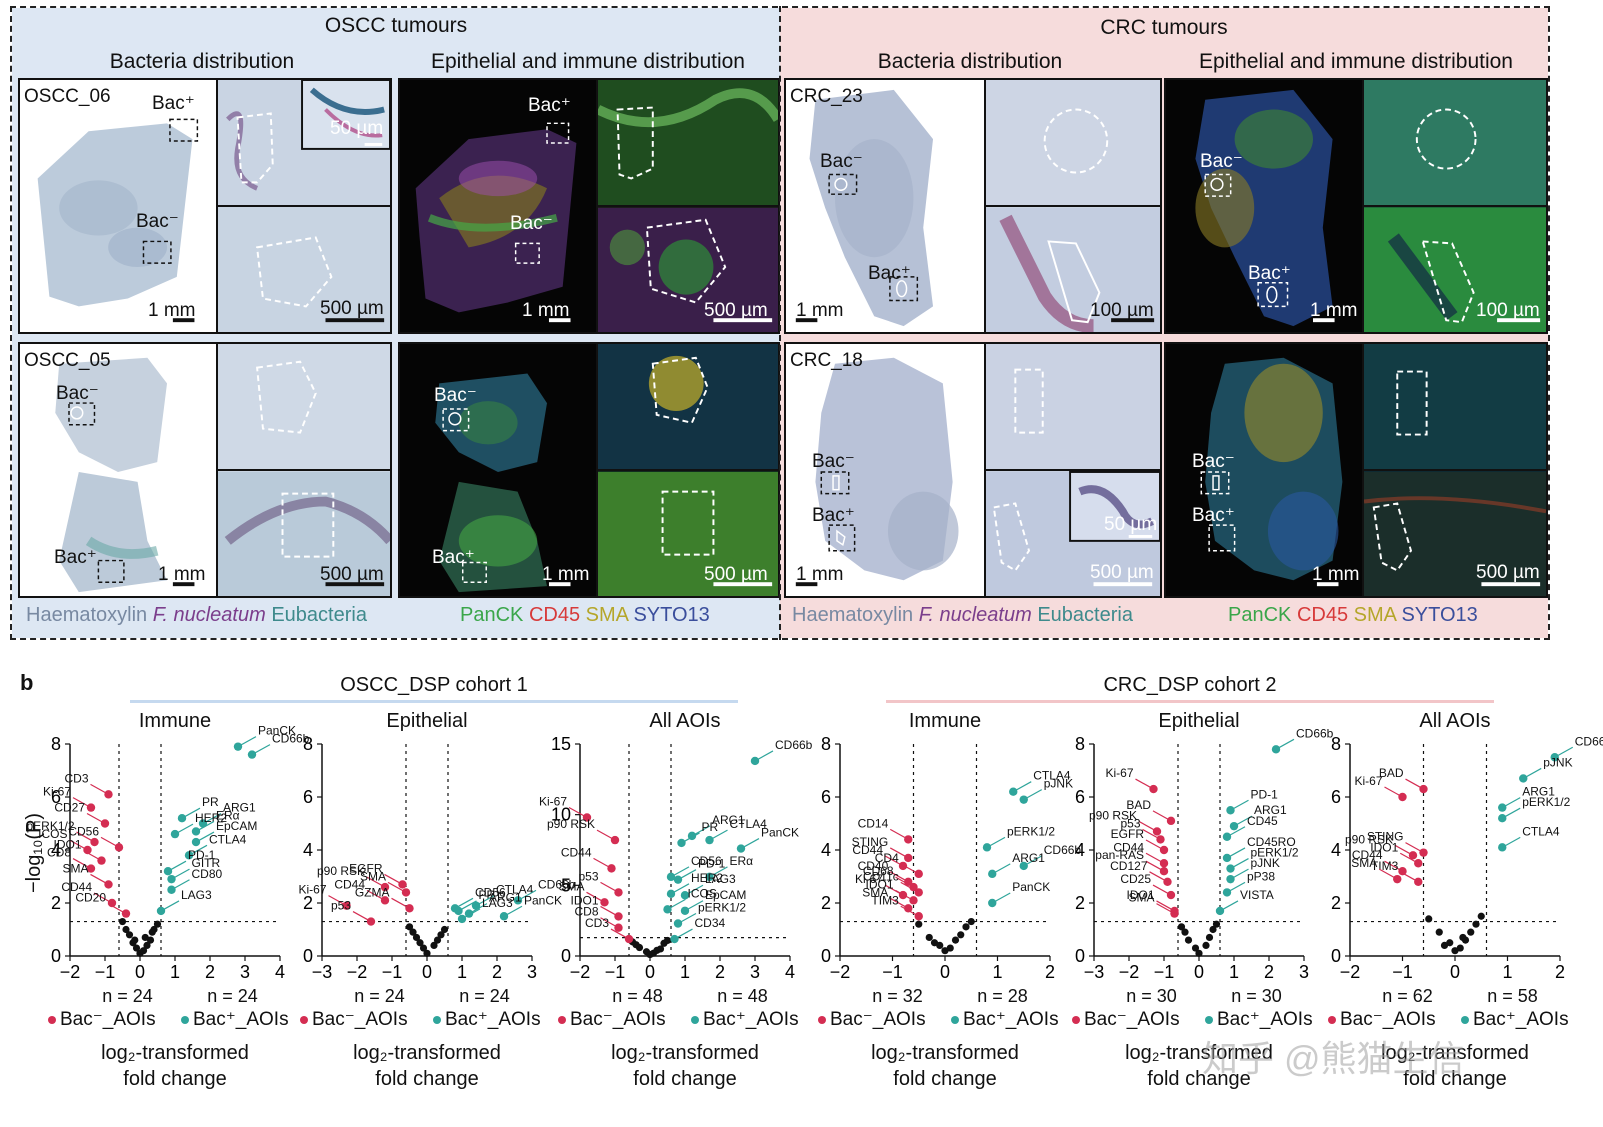 The height and width of the screenshot is (1127, 1603). Describe the element at coordinates (1140, 895) in the screenshot. I see `marker-label: IDO1` at that location.